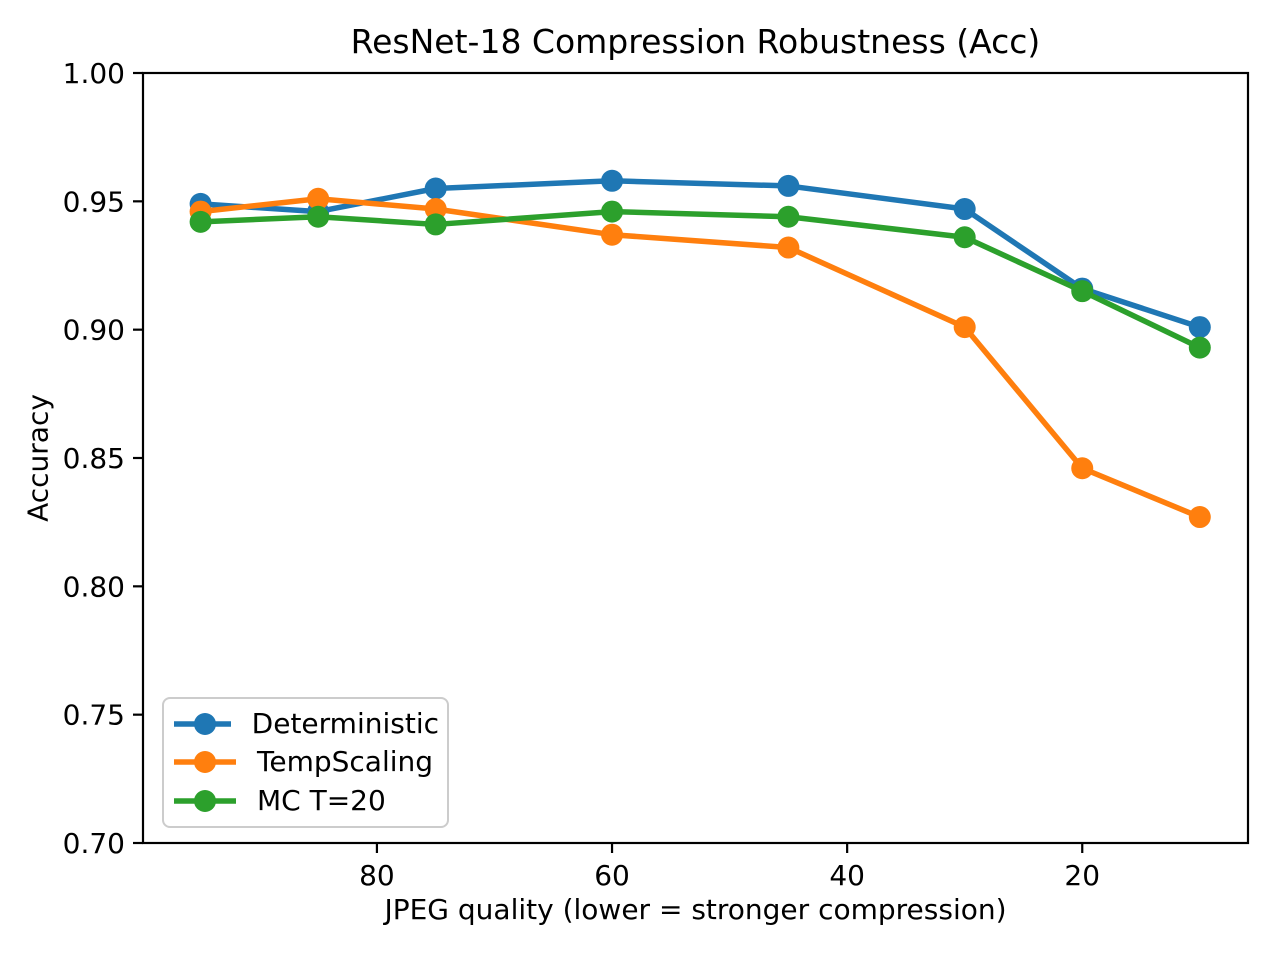 The width and height of the screenshot is (1280, 960). What do you see at coordinates (94, 458) in the screenshot?
I see `y-tick-label: 0.85` at bounding box center [94, 458].